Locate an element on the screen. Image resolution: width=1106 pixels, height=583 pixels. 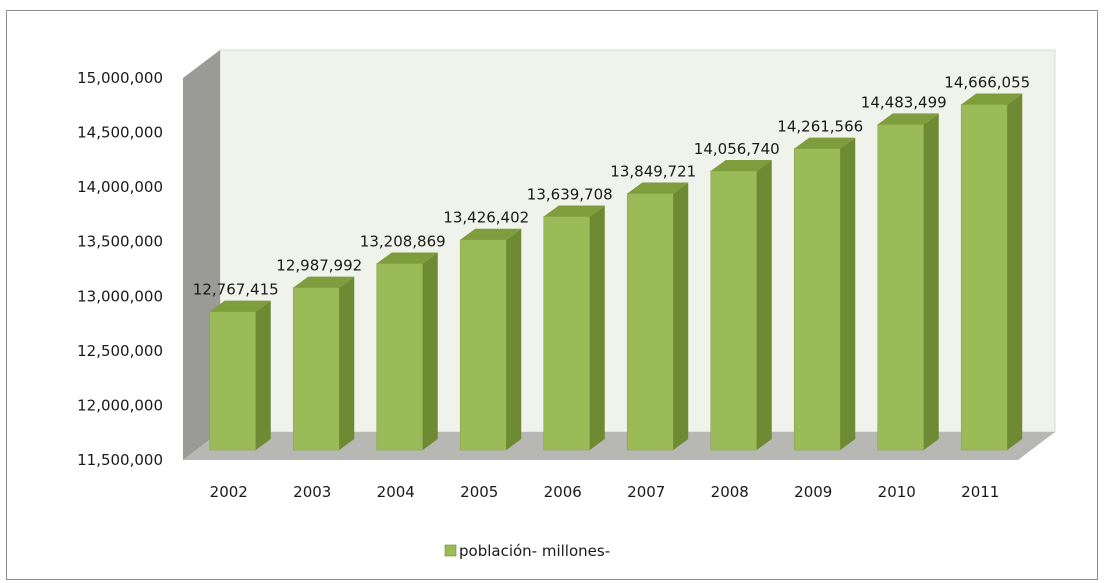
data-label: 12,767,415 is located at coordinates (236, 290).